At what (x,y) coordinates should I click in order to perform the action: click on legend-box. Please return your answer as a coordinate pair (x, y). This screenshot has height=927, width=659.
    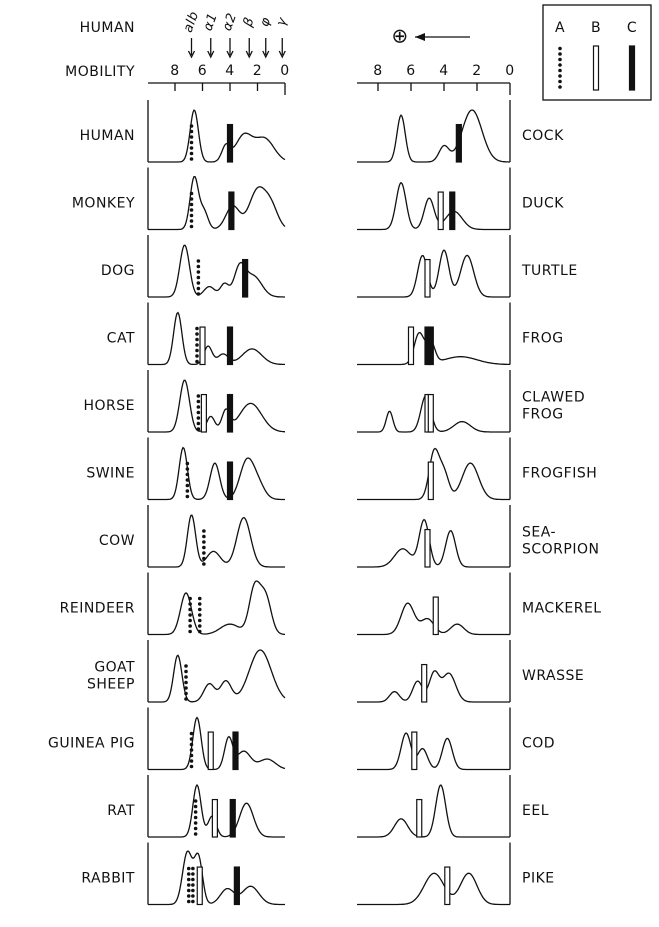
    Looking at the image, I should click on (597, 52).